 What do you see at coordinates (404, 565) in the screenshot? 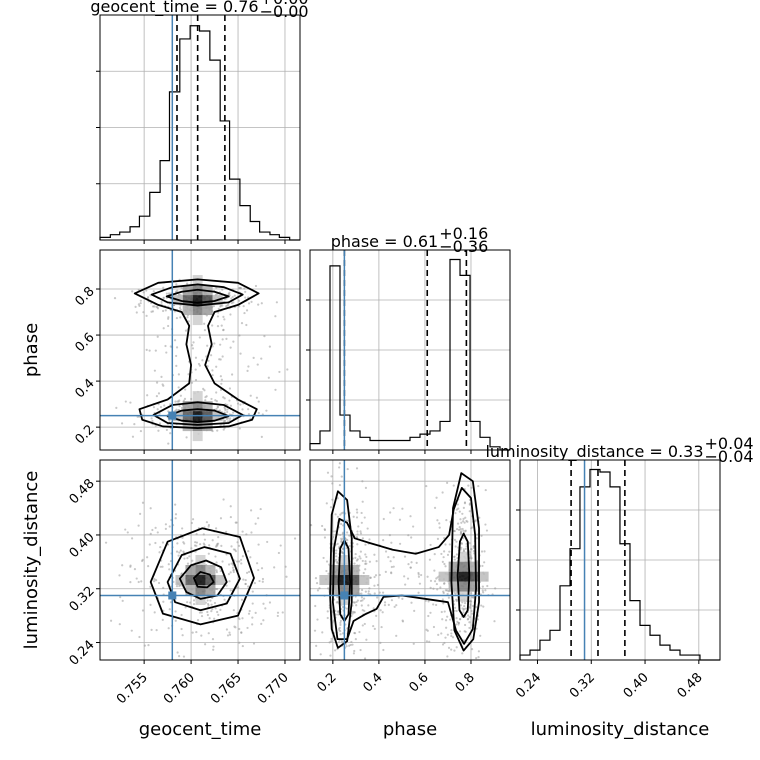
I see `contour` at bounding box center [404, 565].